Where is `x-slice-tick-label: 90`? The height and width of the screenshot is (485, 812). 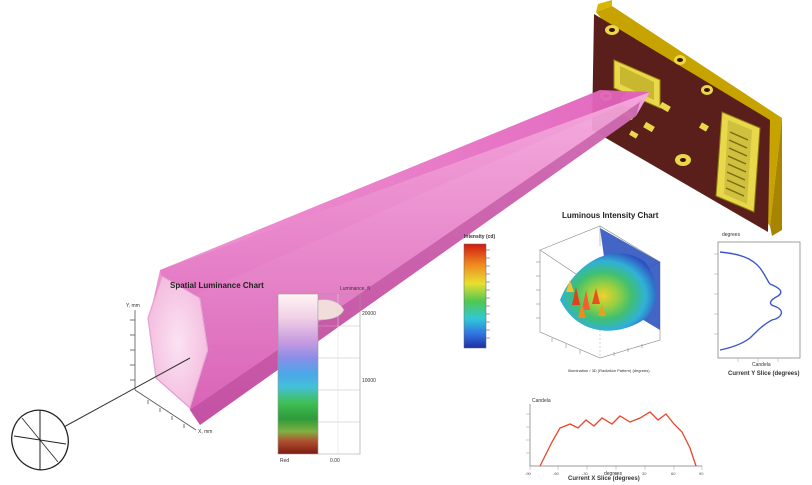 x-slice-tick-label: 90 is located at coordinates (701, 473).